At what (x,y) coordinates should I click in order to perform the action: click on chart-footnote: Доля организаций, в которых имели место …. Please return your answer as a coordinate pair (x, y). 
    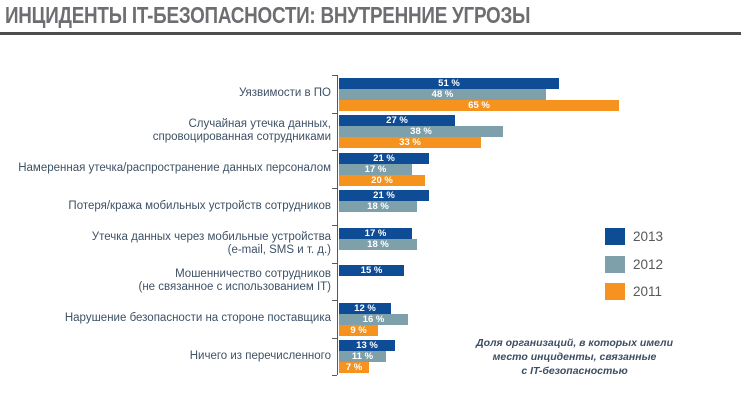
    Looking at the image, I should click on (574, 357).